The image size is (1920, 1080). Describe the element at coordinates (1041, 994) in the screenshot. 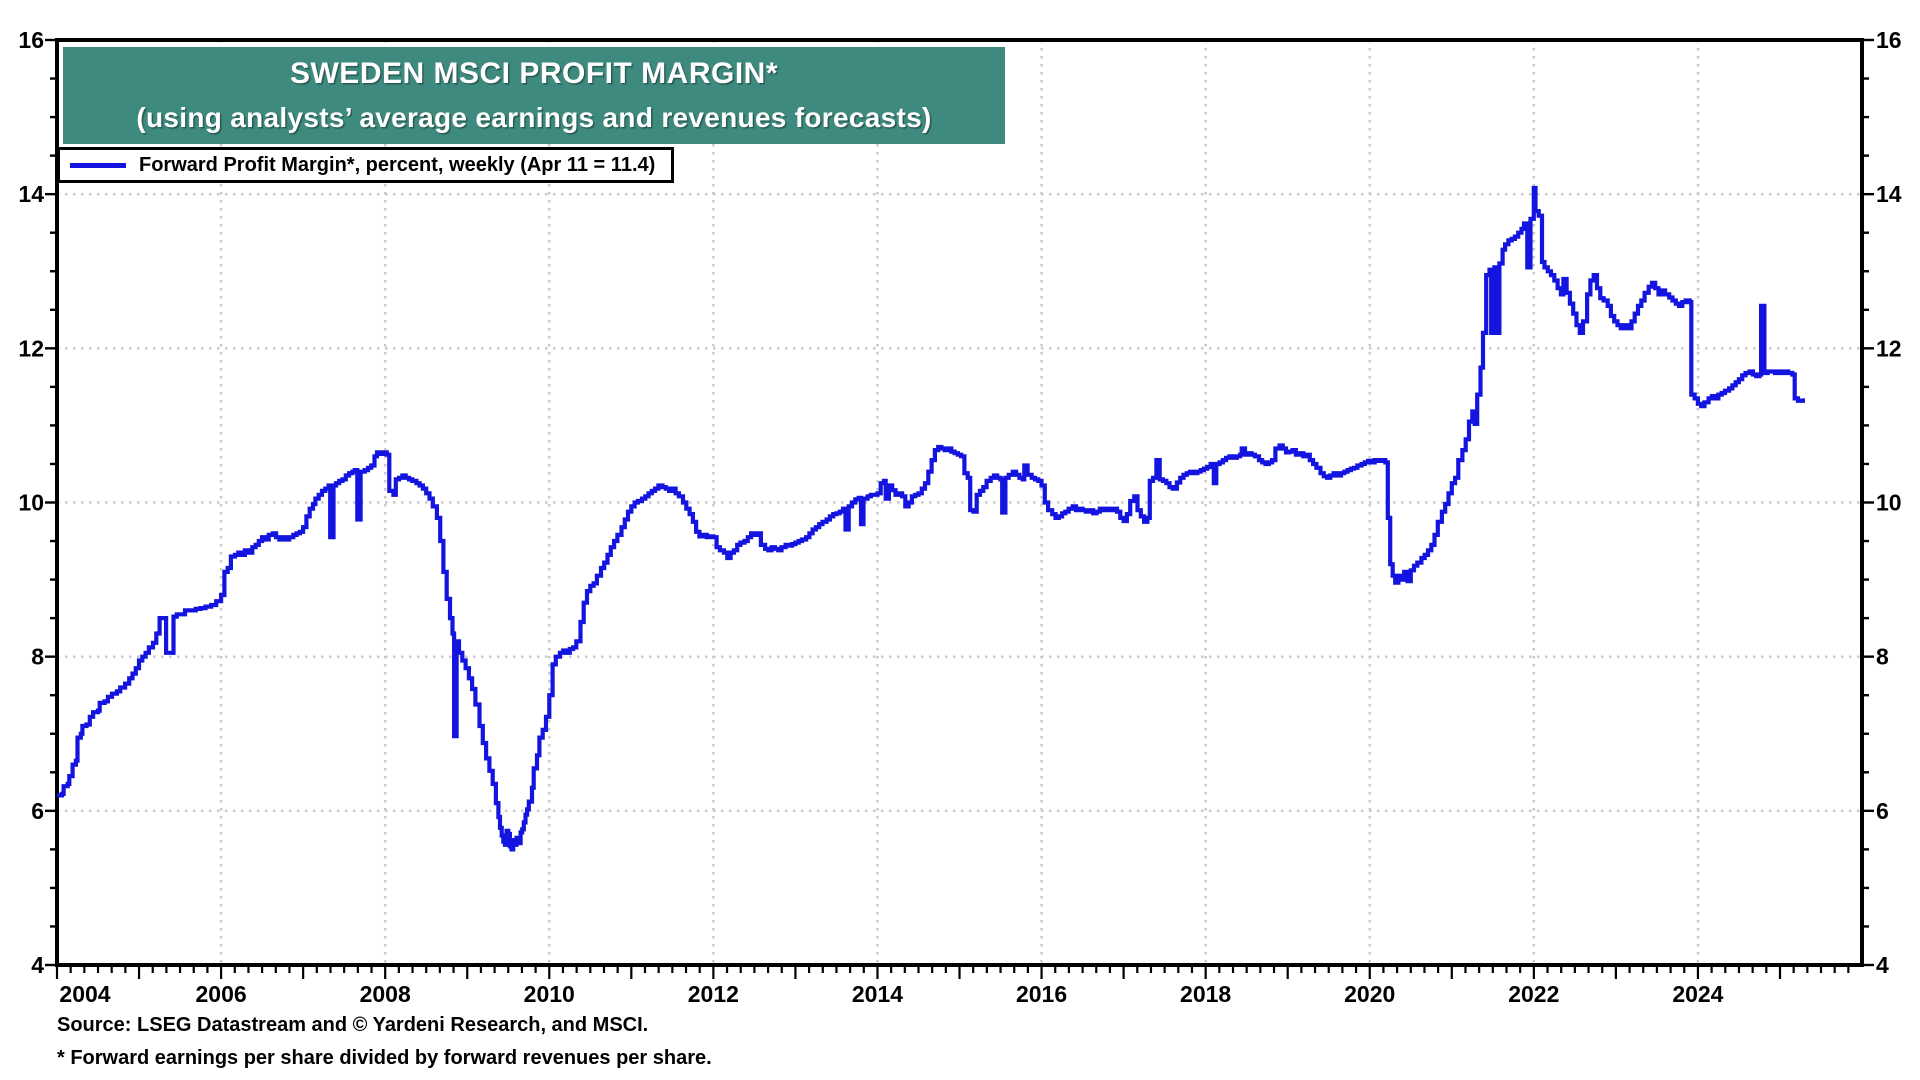

I see `x-axis-label: 2016` at that location.